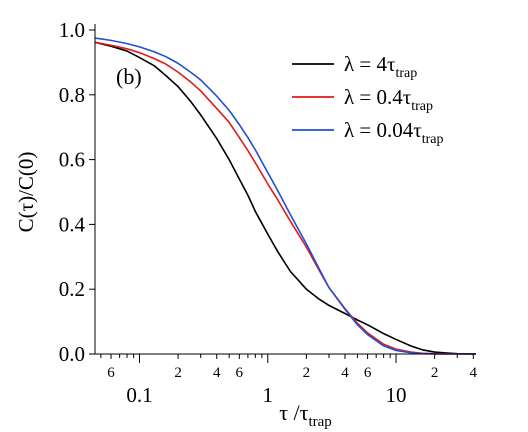  Describe the element at coordinates (72, 30) in the screenshot. I see `y-tick-label: 1.0` at that location.